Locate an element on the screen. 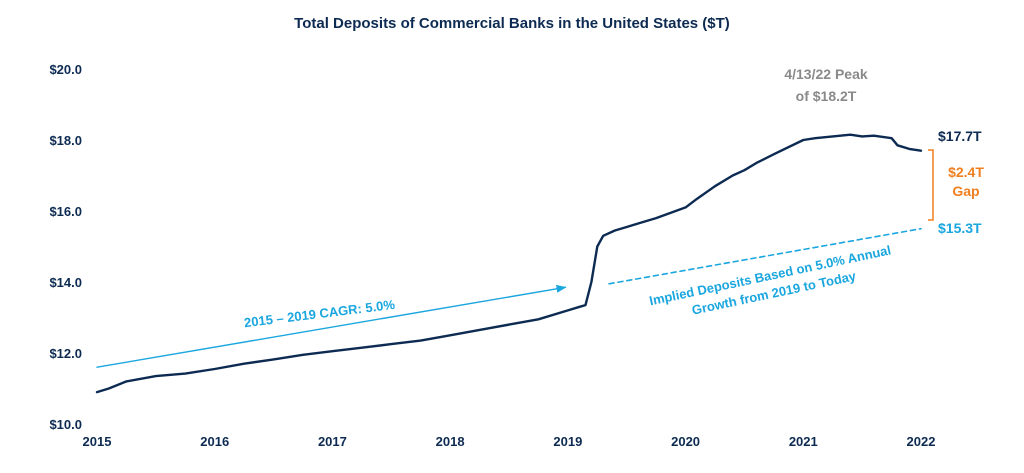  y-tick-label: $14.0 is located at coordinates (65, 282).